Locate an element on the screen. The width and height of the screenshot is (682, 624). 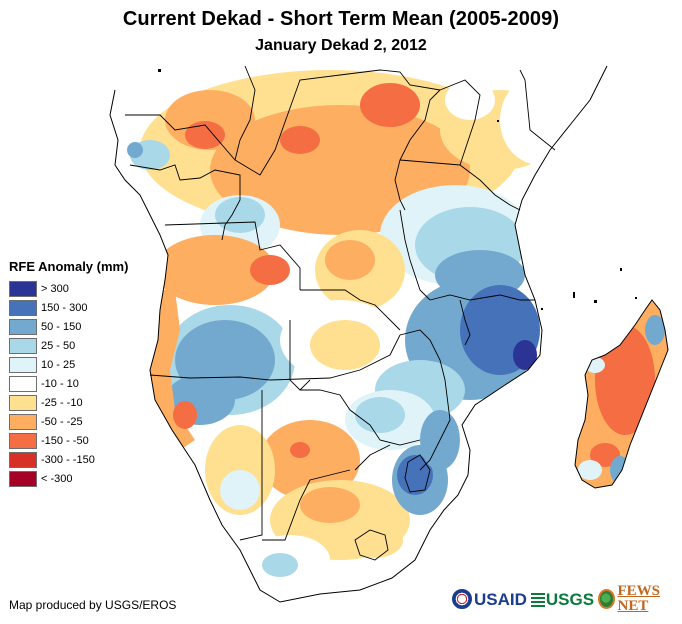
legend-item: -300 - -150 is located at coordinates (68, 459).